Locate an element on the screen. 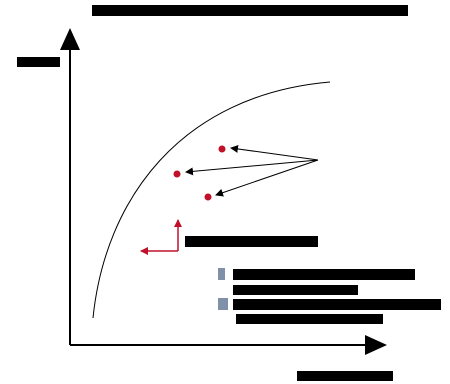 This screenshot has width=450, height=384. redacted-y-label is located at coordinates (38, 62).